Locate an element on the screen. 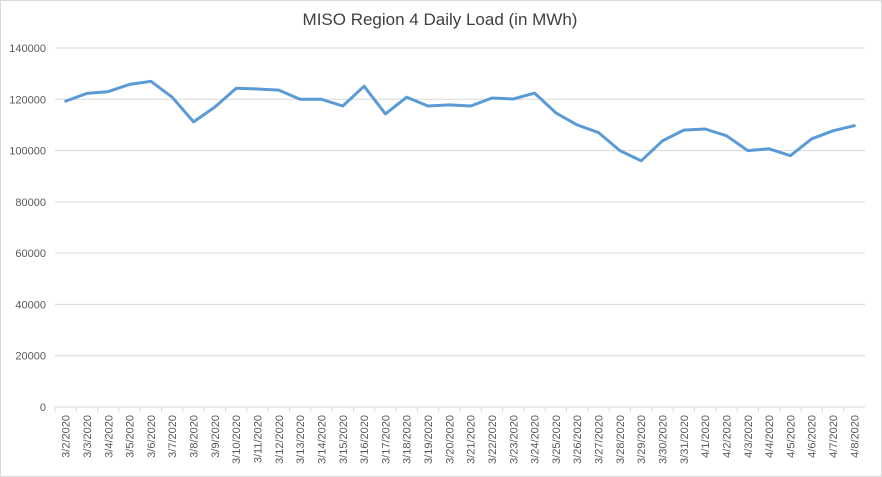 The height and width of the screenshot is (477, 882). x-tick-label: 4/2/2020 is located at coordinates (727, 436).